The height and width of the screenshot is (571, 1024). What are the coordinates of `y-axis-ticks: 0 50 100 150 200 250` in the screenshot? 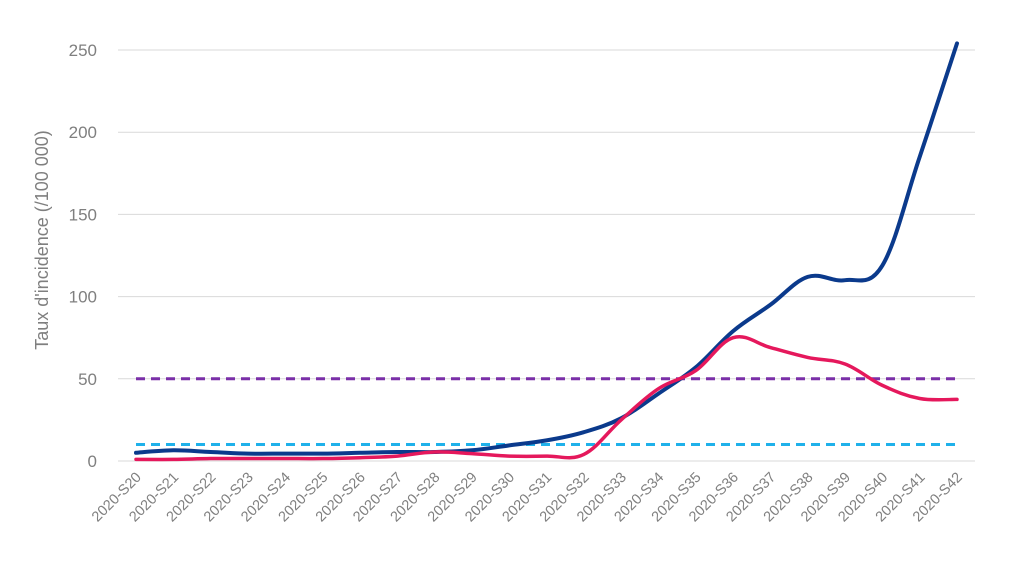 It's located at (83, 256).